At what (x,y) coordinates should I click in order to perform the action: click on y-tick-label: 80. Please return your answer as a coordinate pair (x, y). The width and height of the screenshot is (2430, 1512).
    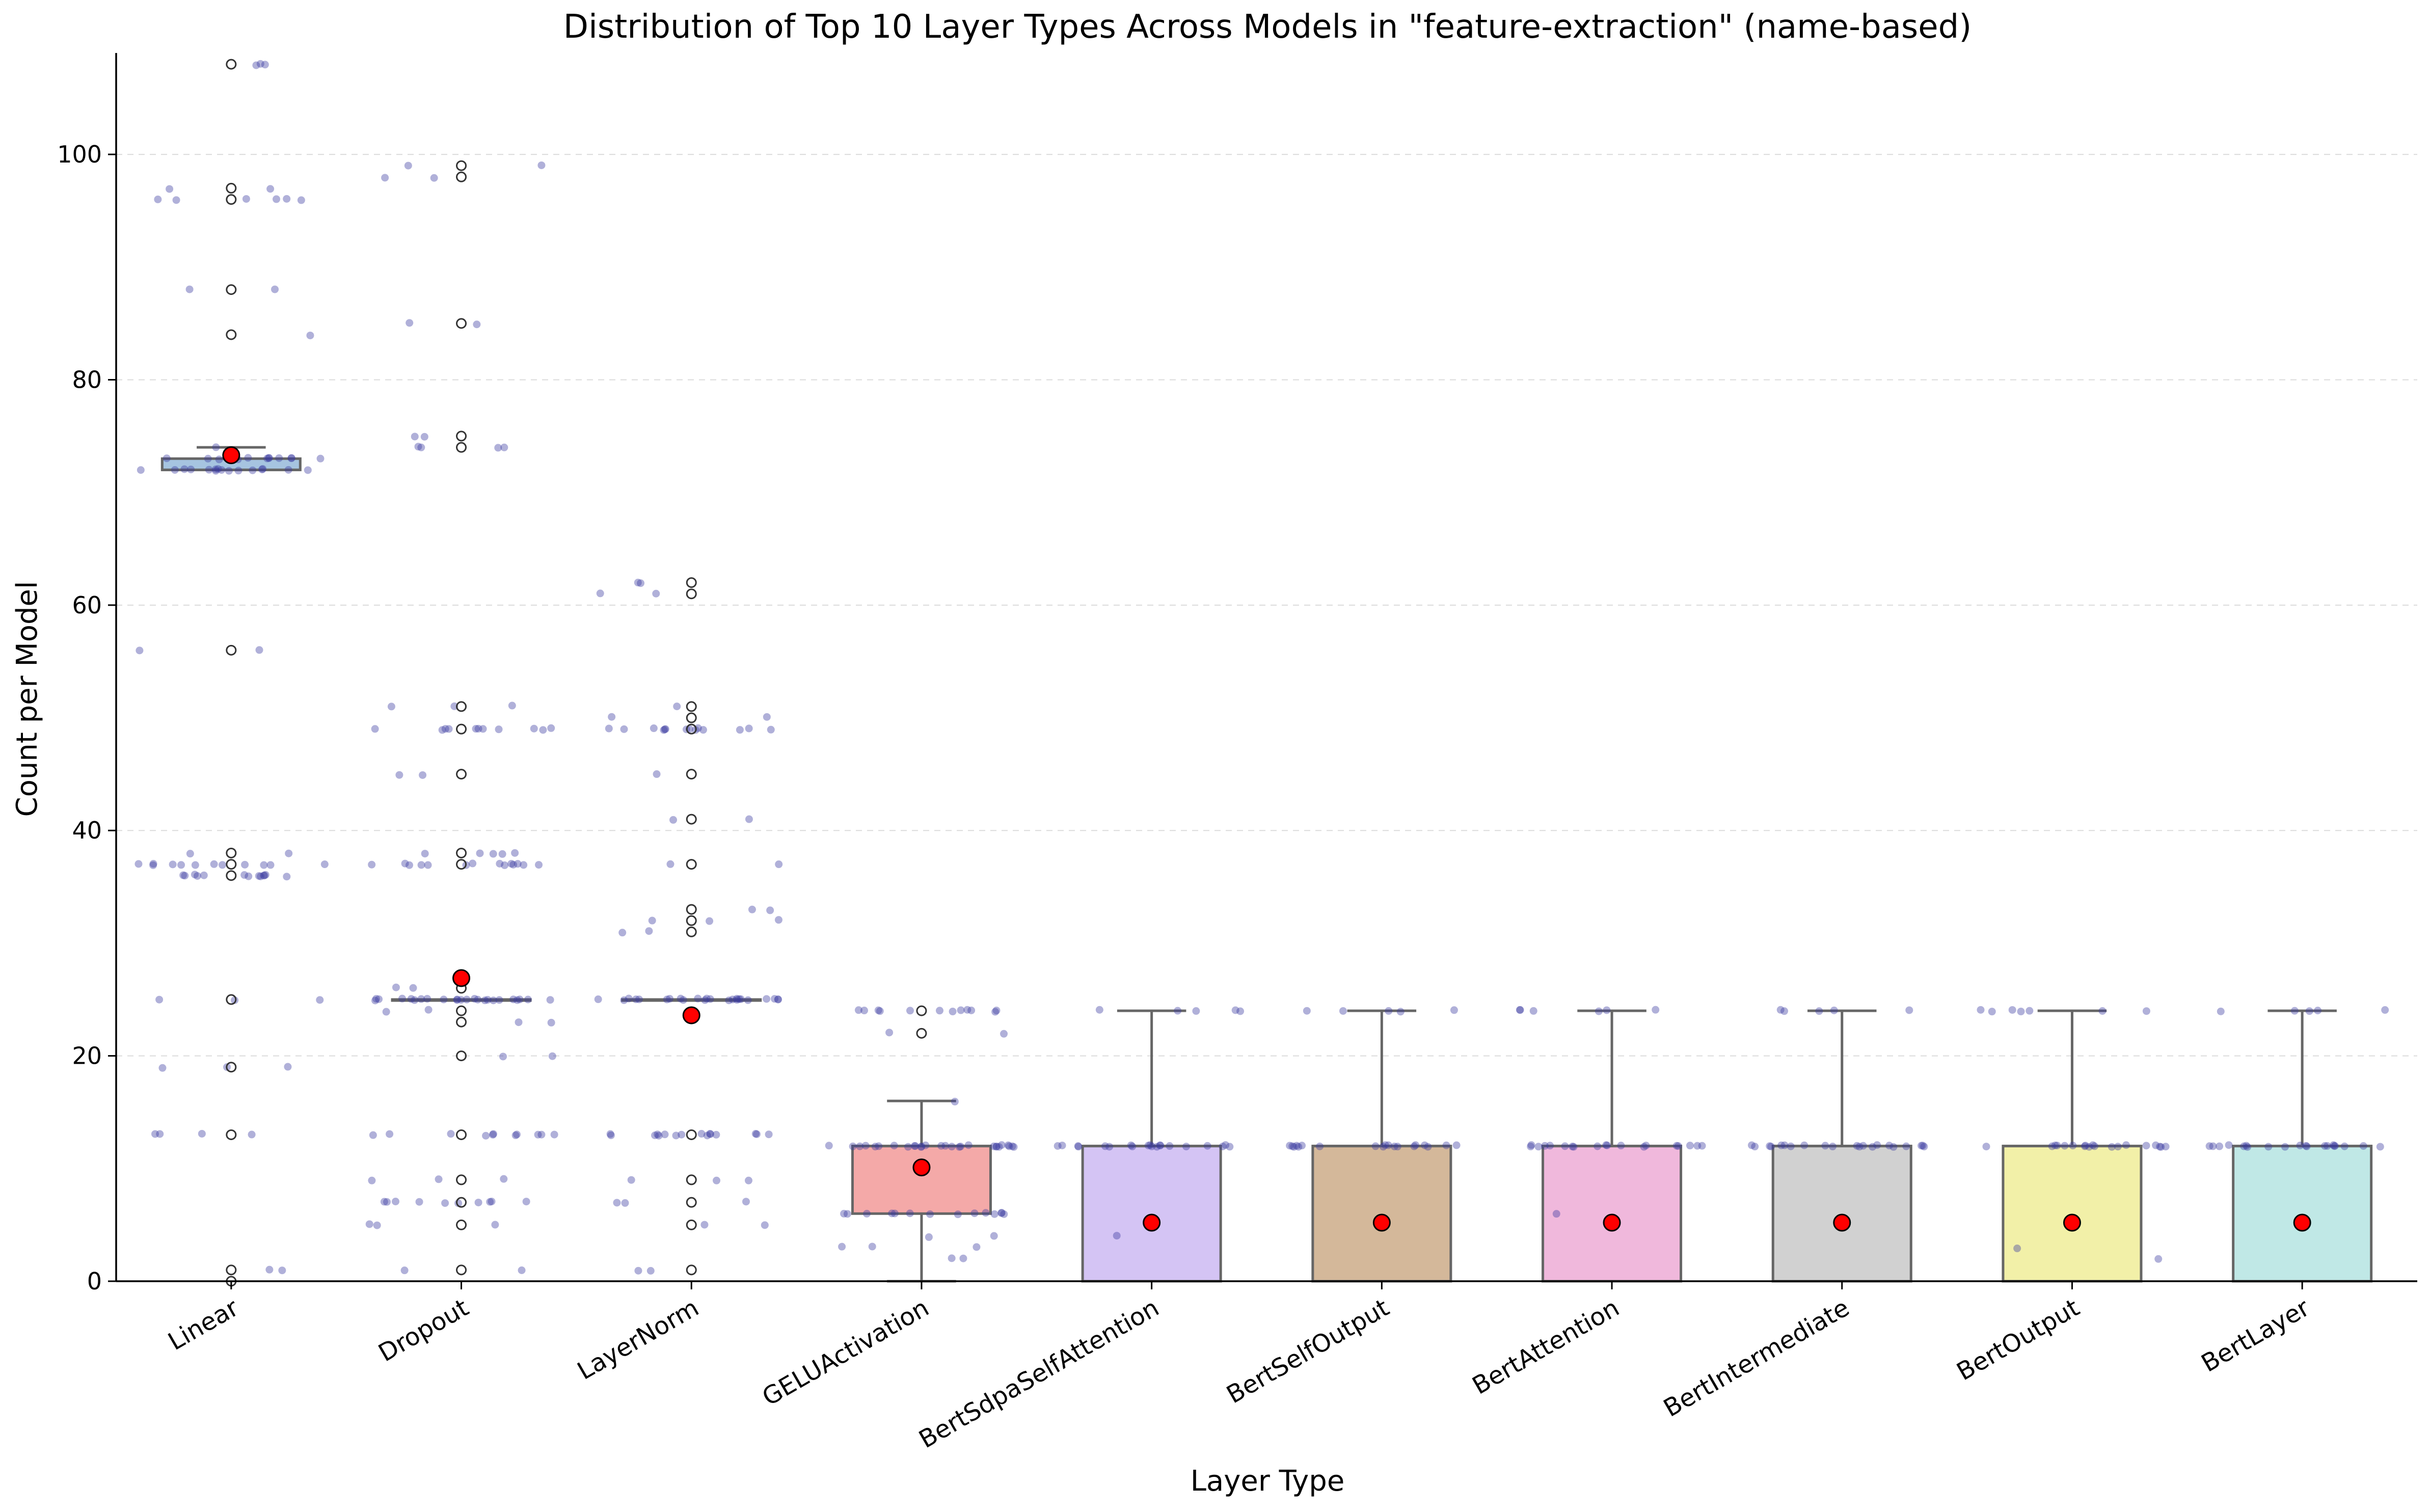
    Looking at the image, I should click on (87, 379).